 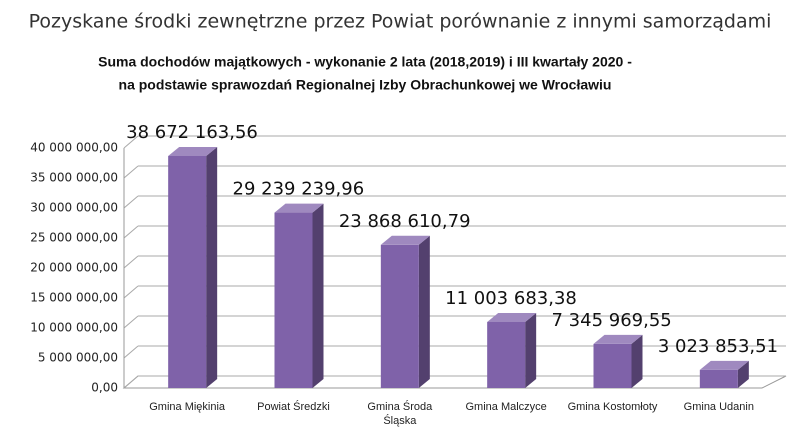 What do you see at coordinates (104, 388) in the screenshot?
I see `y-tick-label: 0,00` at bounding box center [104, 388].